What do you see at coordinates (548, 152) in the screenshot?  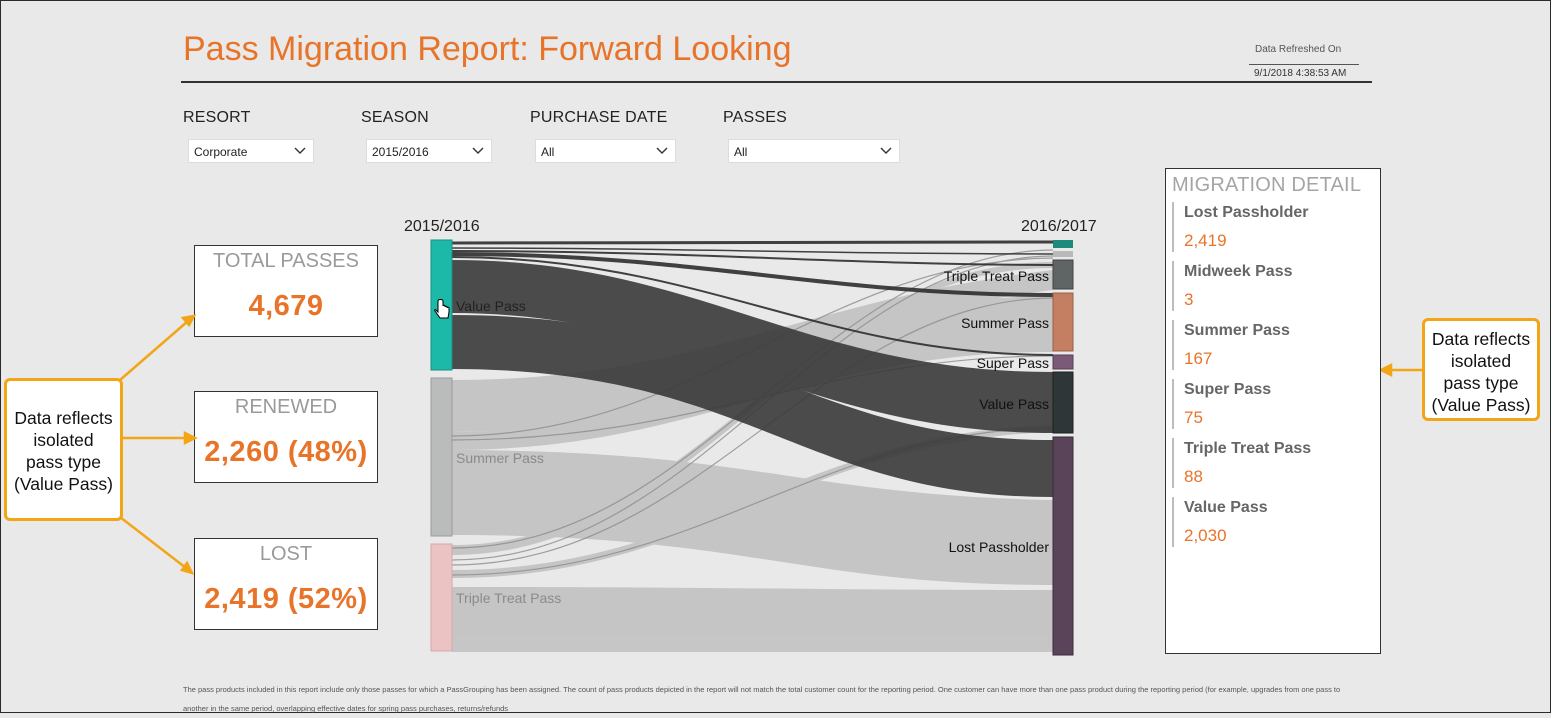 I see `purchase-date-dropdown-value: All` at bounding box center [548, 152].